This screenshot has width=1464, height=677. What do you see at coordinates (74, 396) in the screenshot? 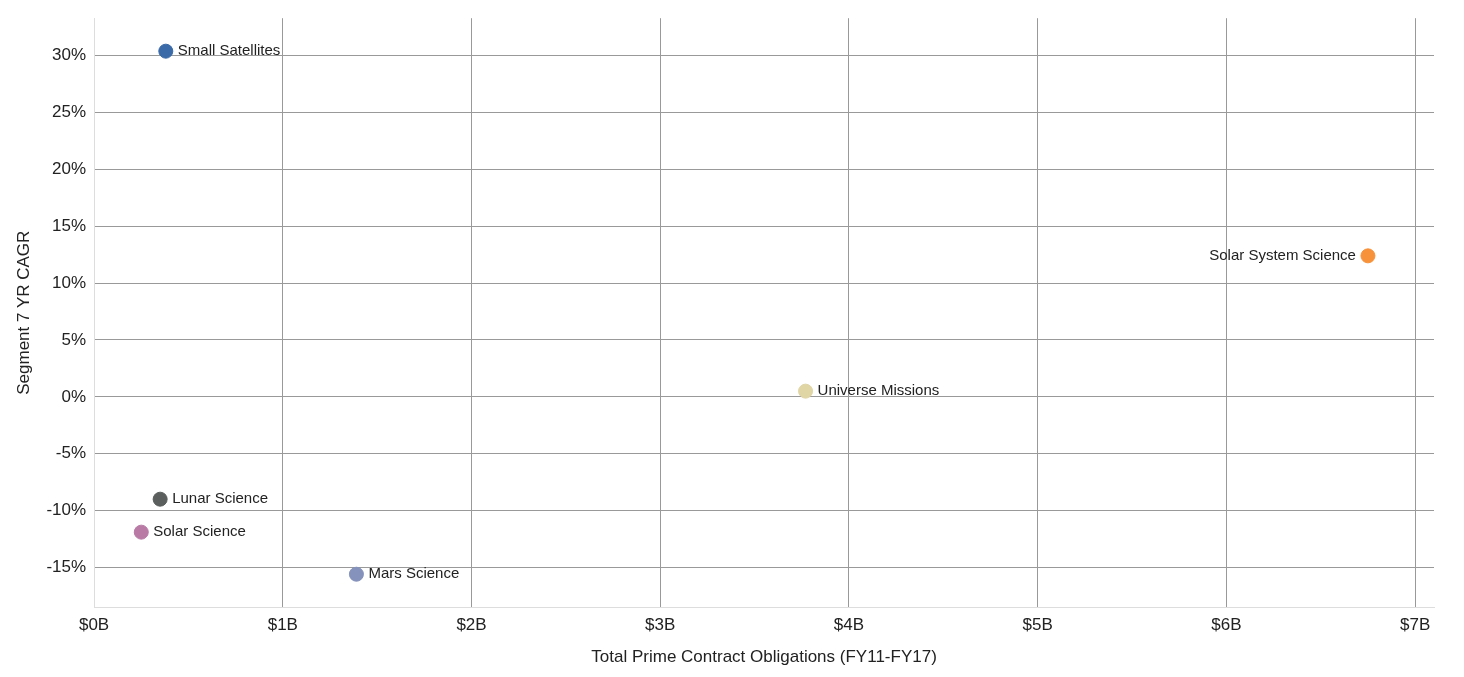
I see `y-tick-label: 0%` at bounding box center [74, 396].